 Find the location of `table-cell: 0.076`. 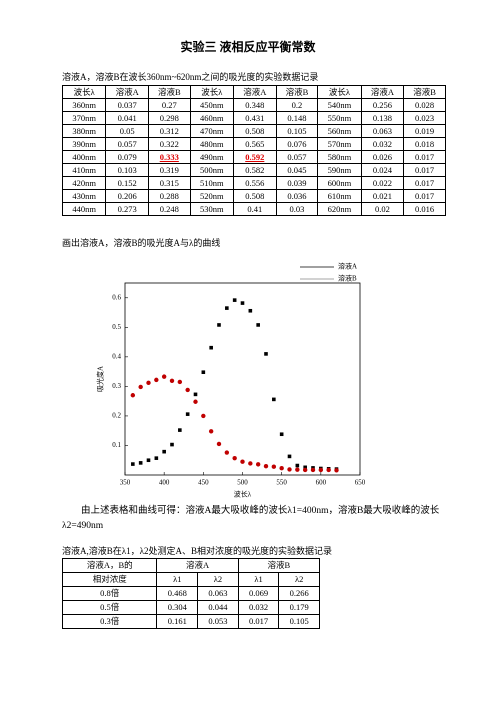

table-cell: 0.076 is located at coordinates (297, 144).